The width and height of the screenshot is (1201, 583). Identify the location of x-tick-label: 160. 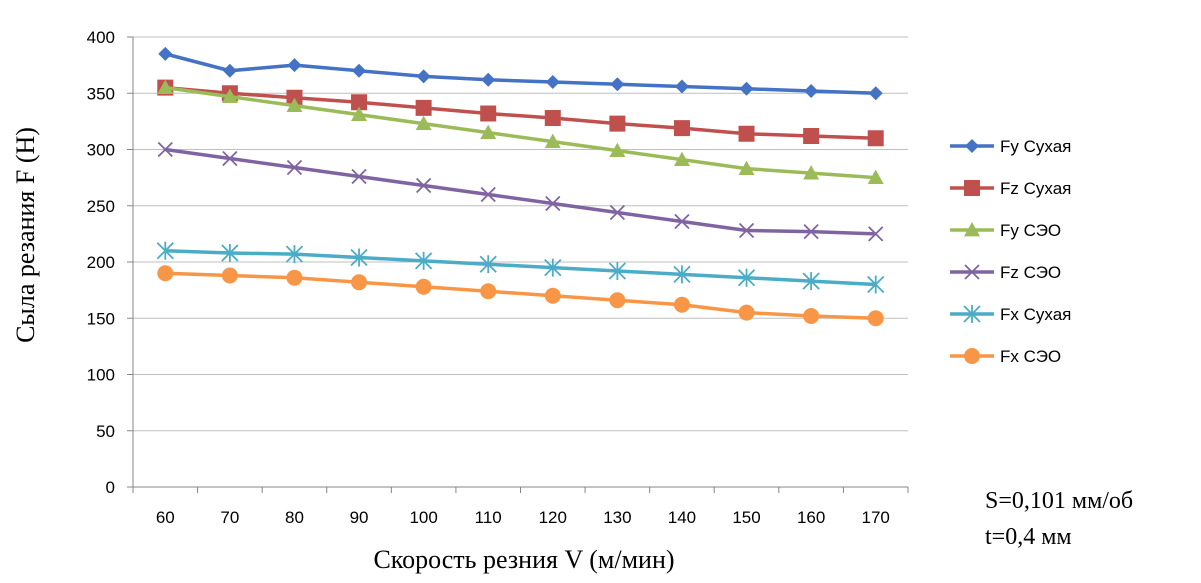
(811, 517).